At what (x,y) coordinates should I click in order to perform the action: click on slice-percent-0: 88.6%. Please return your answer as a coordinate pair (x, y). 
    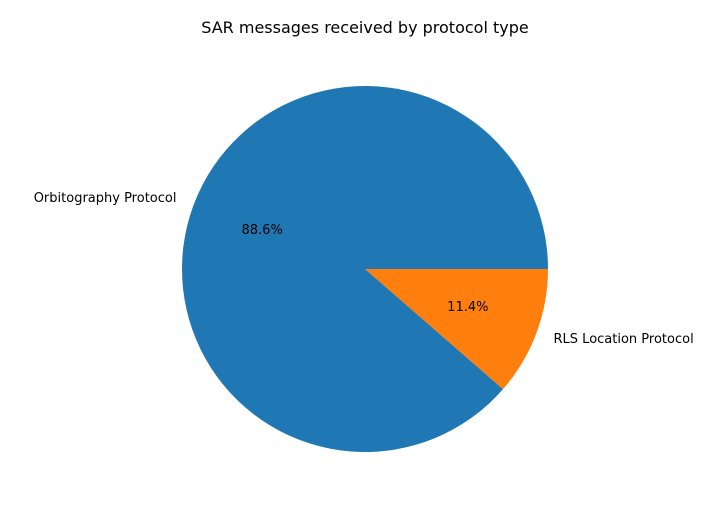
    Looking at the image, I should click on (262, 230).